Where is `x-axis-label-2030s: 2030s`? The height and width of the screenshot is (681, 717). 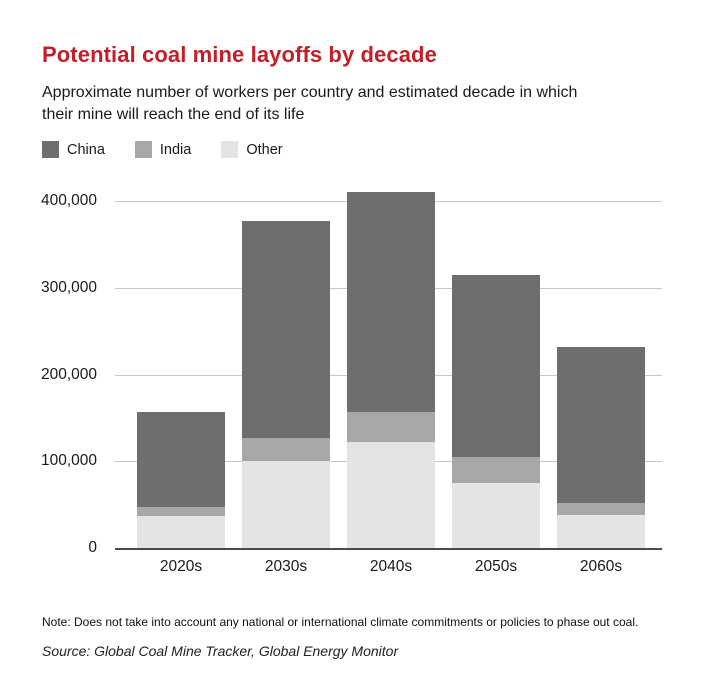 x-axis-label-2030s: 2030s is located at coordinates (286, 566).